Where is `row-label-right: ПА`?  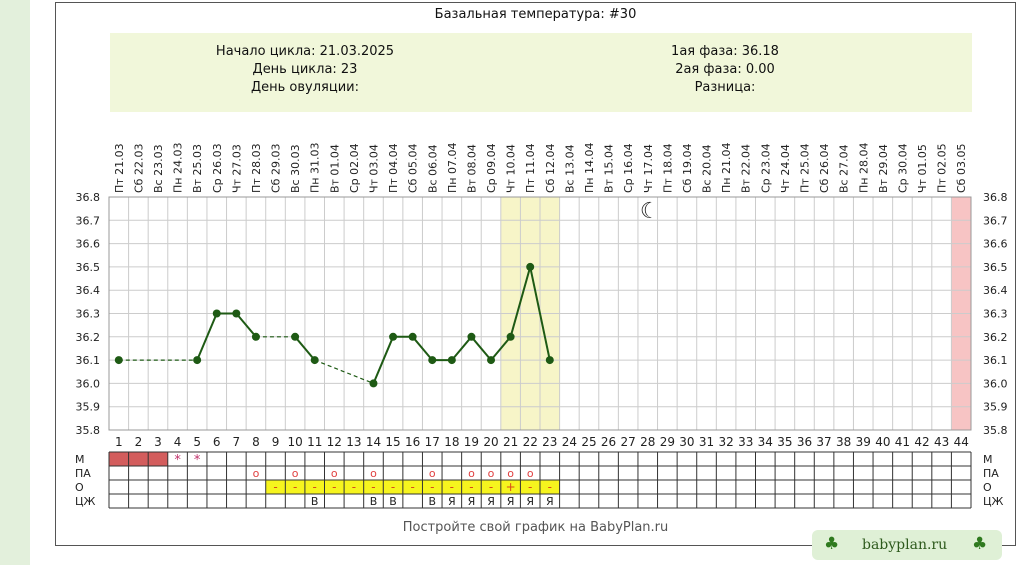
row-label-right: ПА is located at coordinates (991, 473).